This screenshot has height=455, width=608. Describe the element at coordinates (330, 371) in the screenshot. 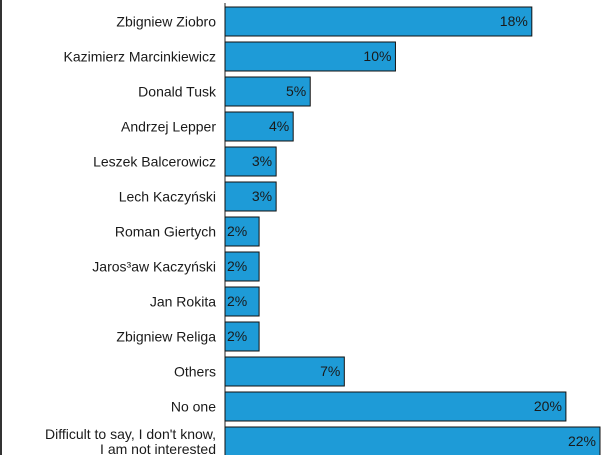

I see `value-label: 7%` at that location.